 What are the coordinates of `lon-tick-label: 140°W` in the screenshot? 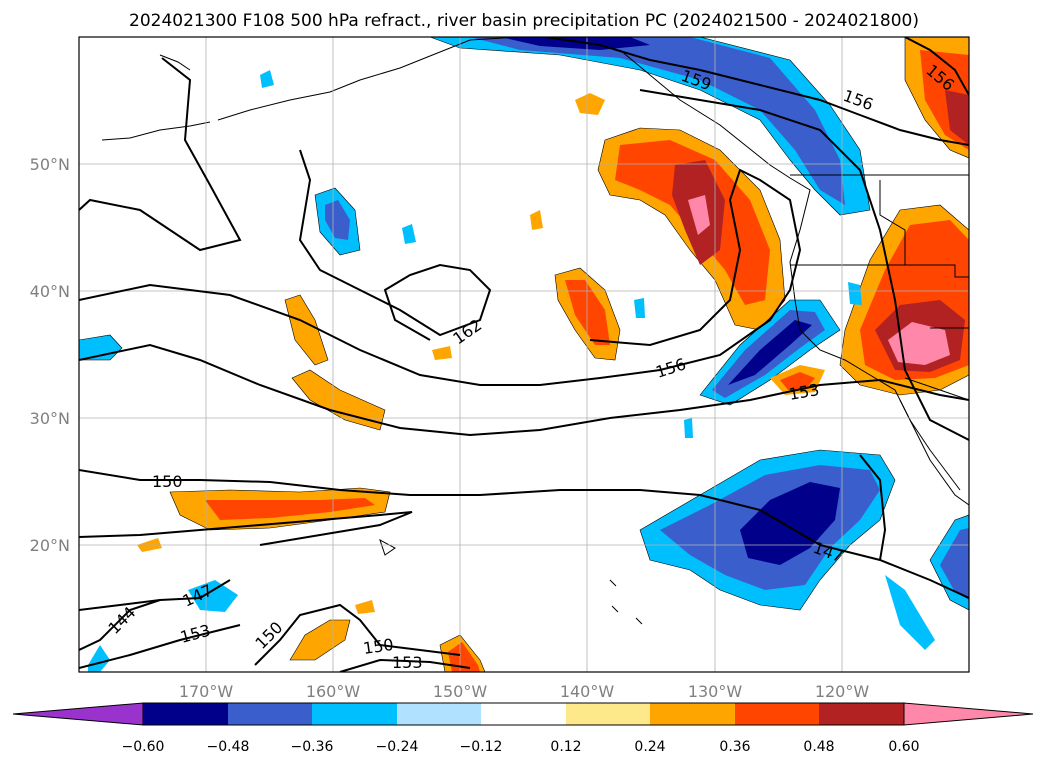 It's located at (587, 691).